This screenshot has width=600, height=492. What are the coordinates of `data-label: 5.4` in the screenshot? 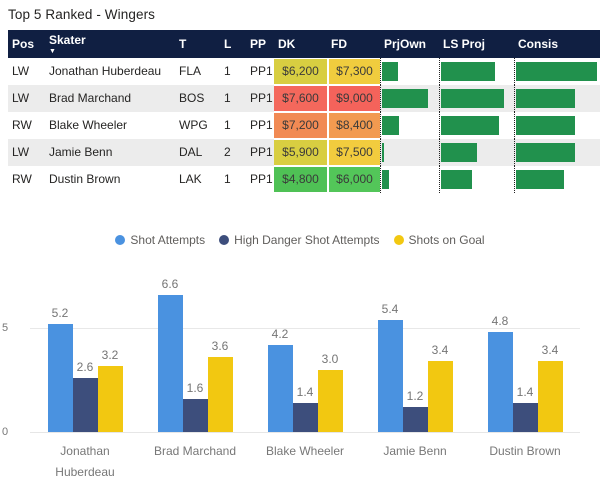 It's located at (390, 308).